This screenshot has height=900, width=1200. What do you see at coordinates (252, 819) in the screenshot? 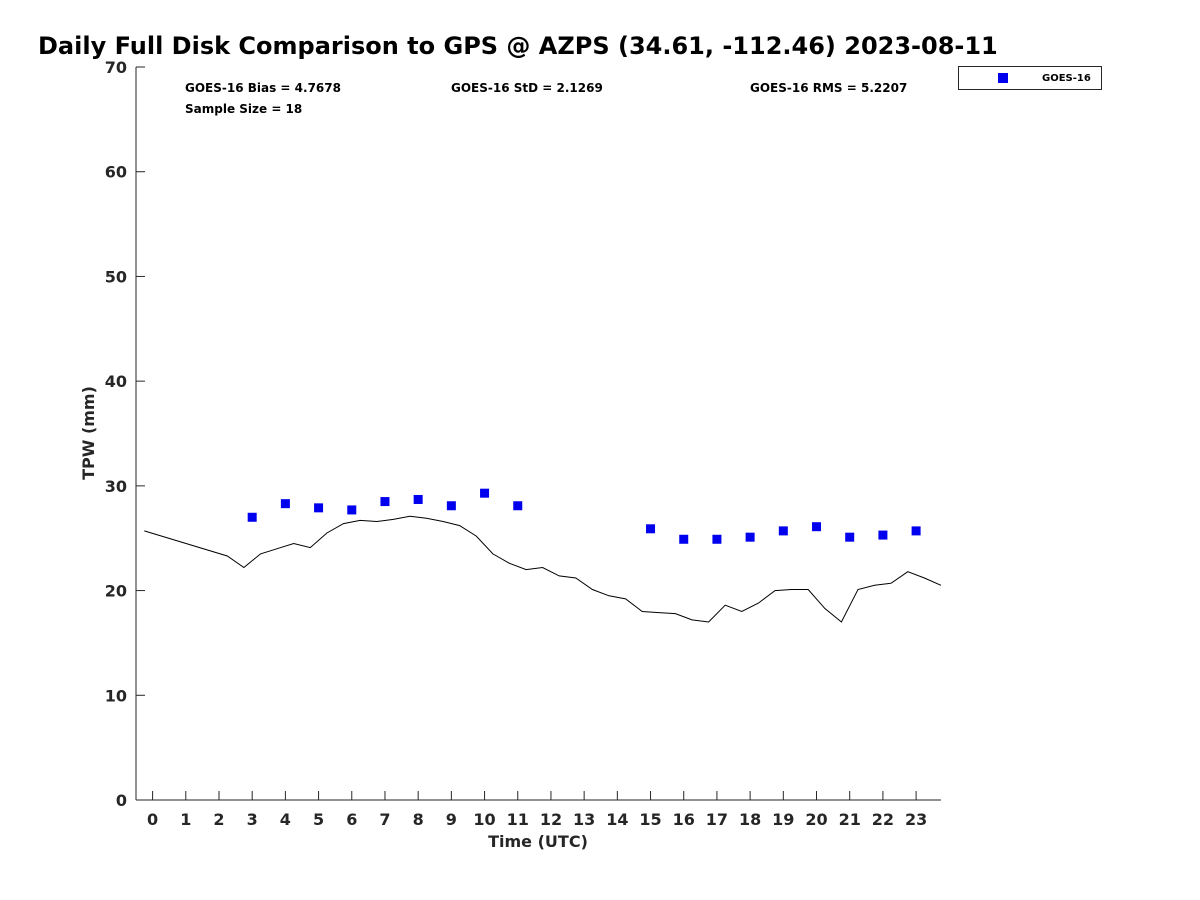
I see `x-tick-label: 3` at bounding box center [252, 819].